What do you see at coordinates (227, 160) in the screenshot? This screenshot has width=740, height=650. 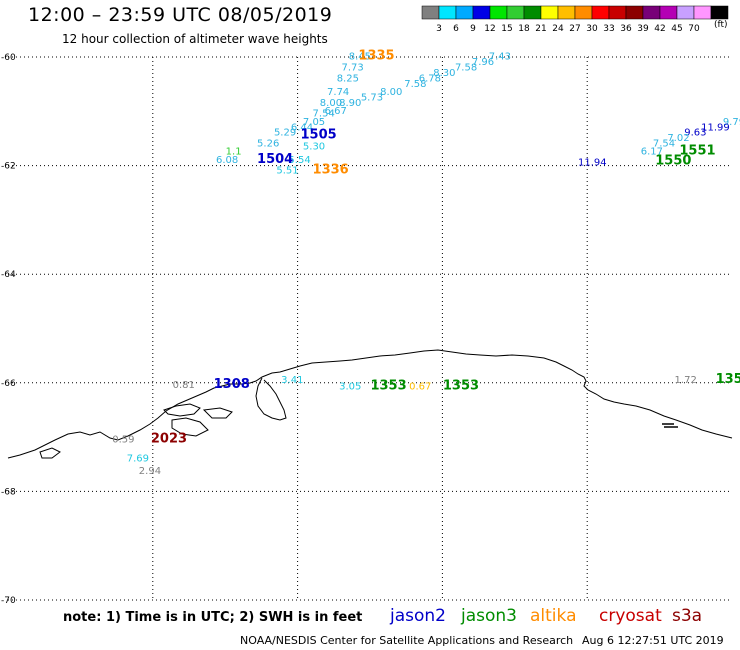 I see `wave-height-value: 6.08` at bounding box center [227, 160].